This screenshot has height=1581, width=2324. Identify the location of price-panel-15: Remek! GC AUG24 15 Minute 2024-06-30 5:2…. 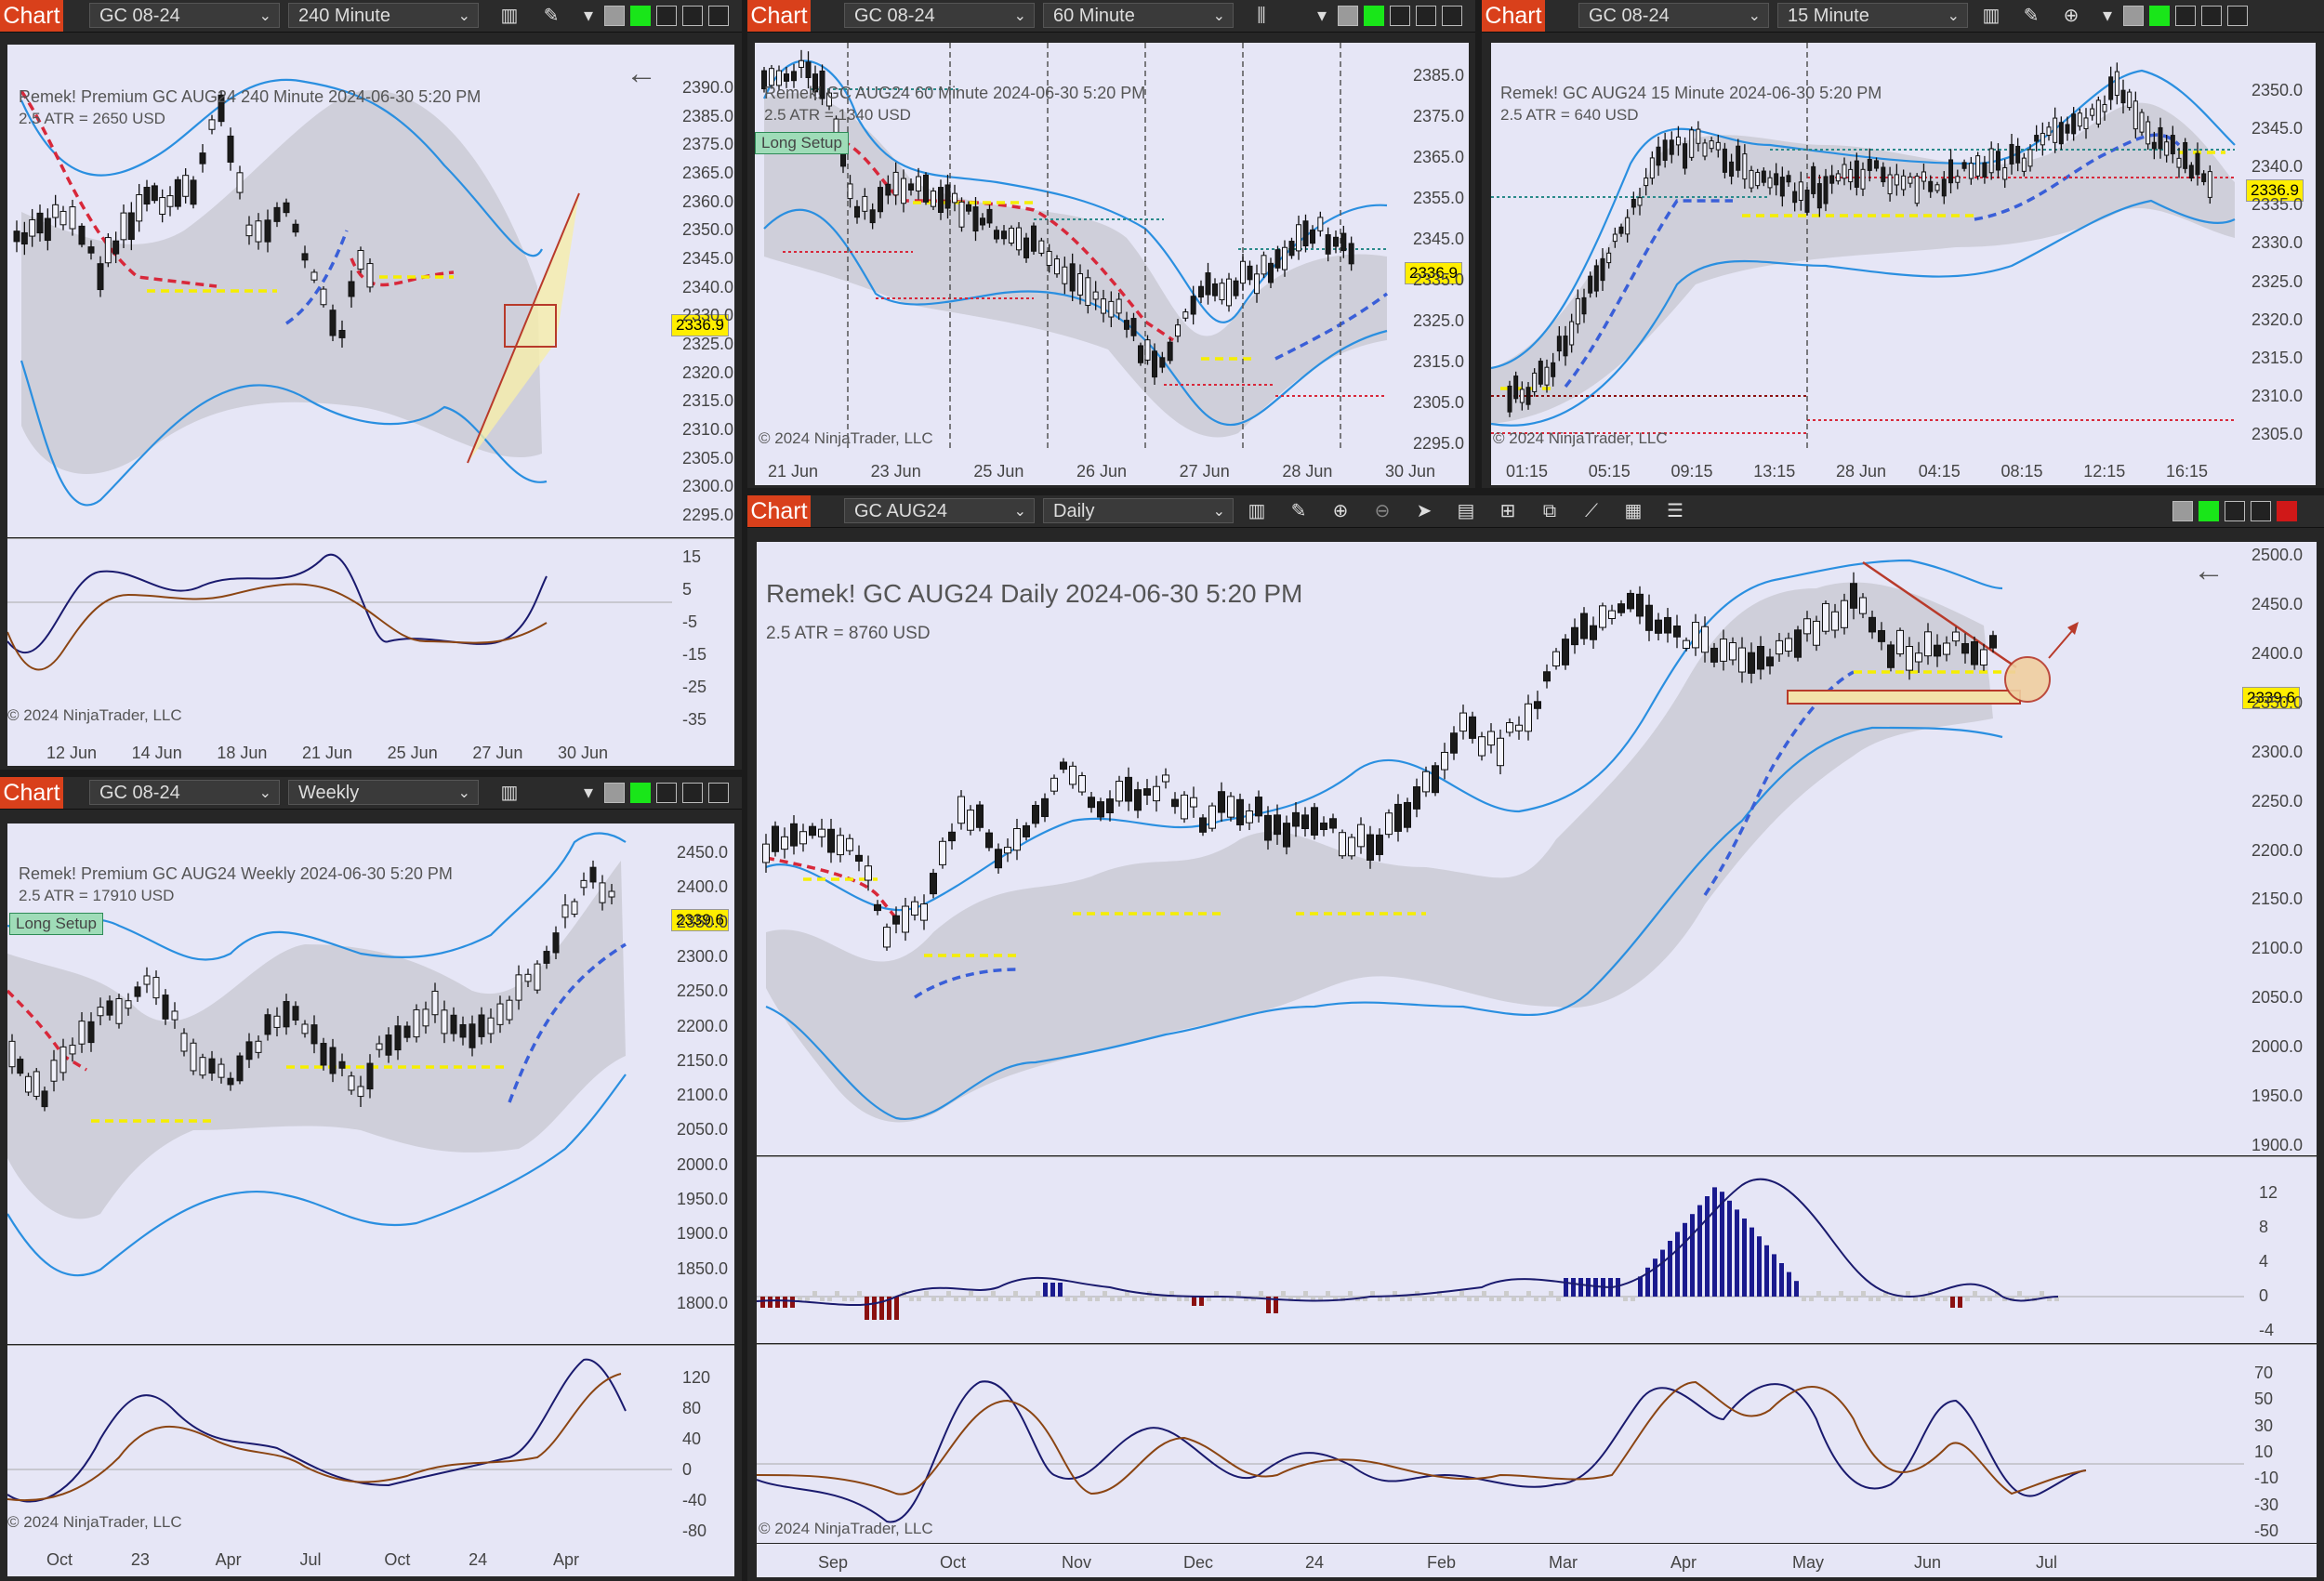
(1870, 248).